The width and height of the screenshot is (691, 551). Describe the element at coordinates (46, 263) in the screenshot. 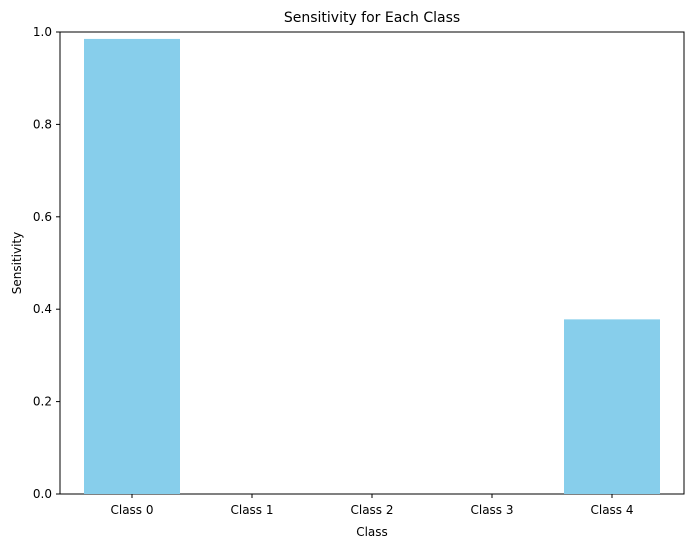

I see `y-axis: 0.0 0.2 0.4 0.6 0.8 1.0` at that location.